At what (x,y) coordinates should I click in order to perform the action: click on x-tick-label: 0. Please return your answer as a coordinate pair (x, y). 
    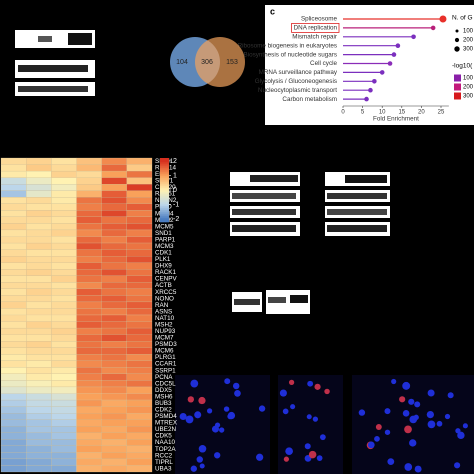
    Looking at the image, I should click on (343, 113).